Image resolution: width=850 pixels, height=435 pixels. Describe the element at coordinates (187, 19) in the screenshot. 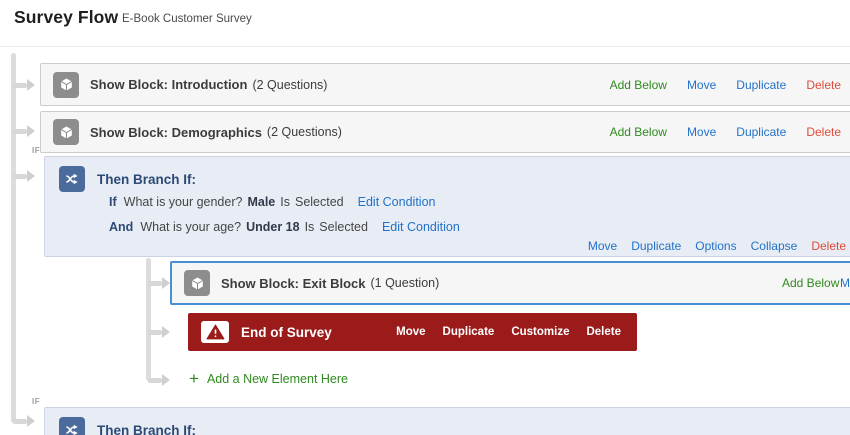

I see `survey-name: E-Book Customer Survey` at that location.